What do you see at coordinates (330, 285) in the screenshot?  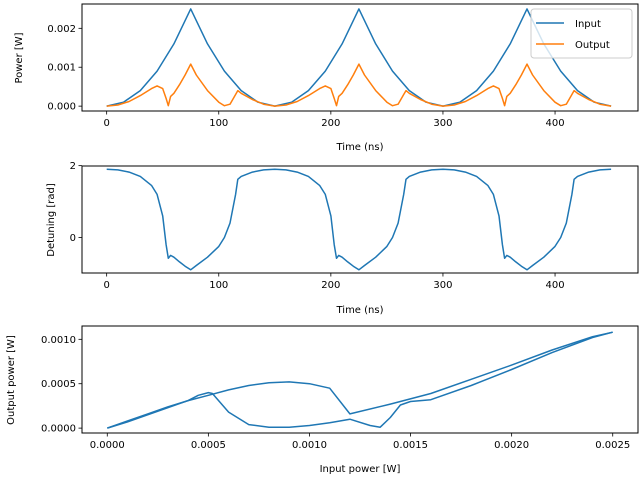 I see `detuning-x-tick-label: 200` at bounding box center [330, 285].